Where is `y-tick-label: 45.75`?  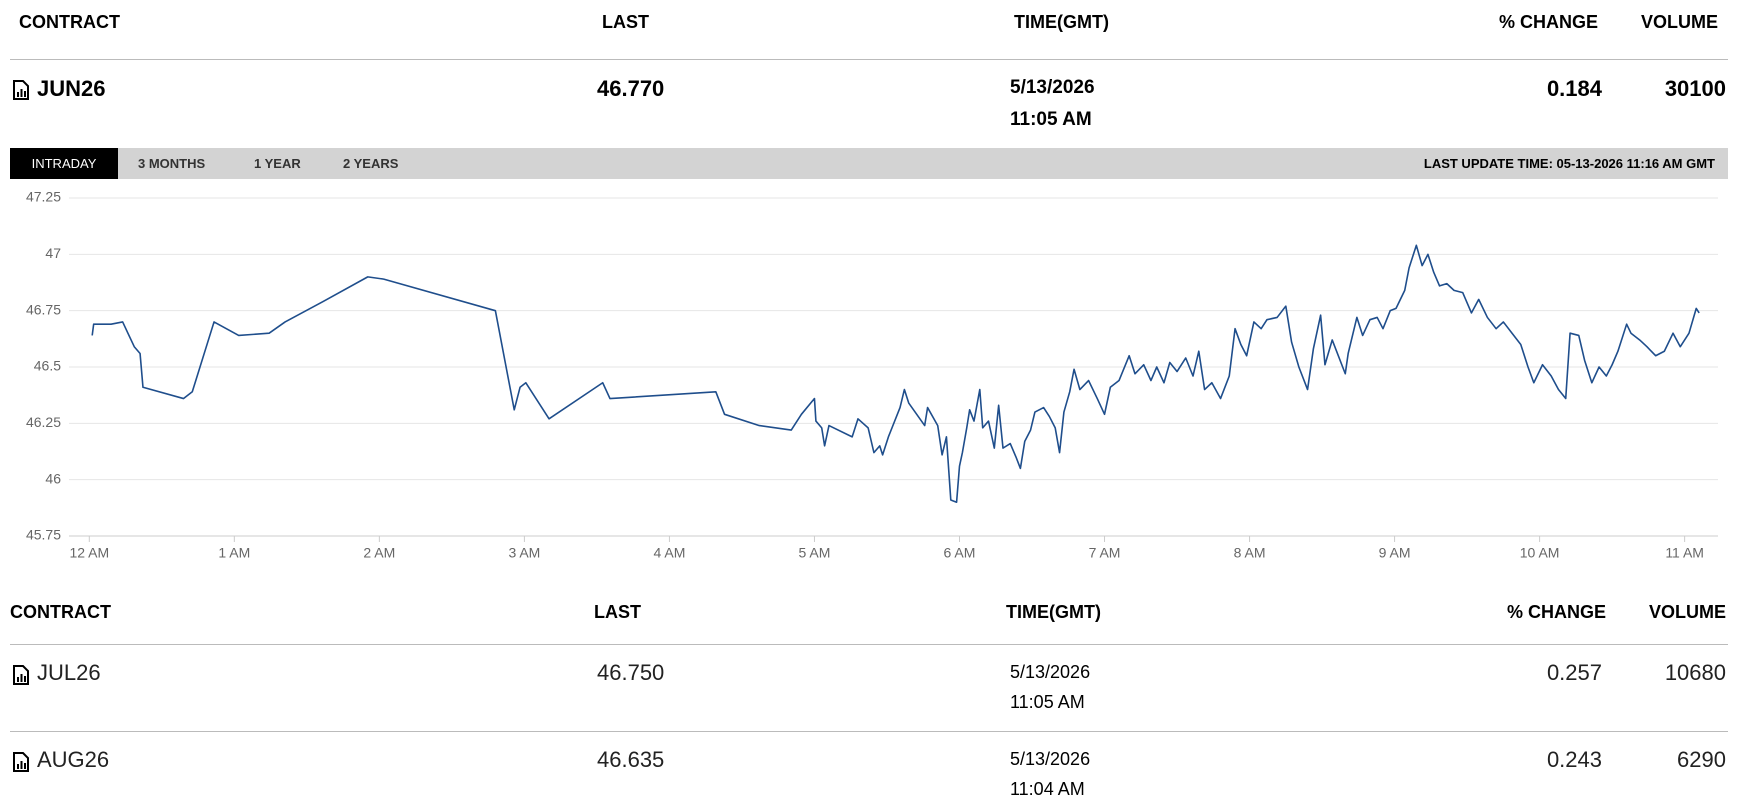
y-tick-label: 45.75 is located at coordinates (43, 535).